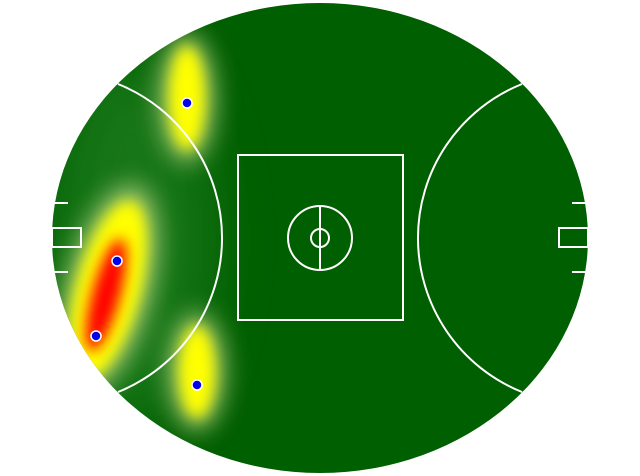 This screenshot has width=640, height=476. Describe the element at coordinates (573, 237) in the screenshot. I see `right-goal-square` at that location.